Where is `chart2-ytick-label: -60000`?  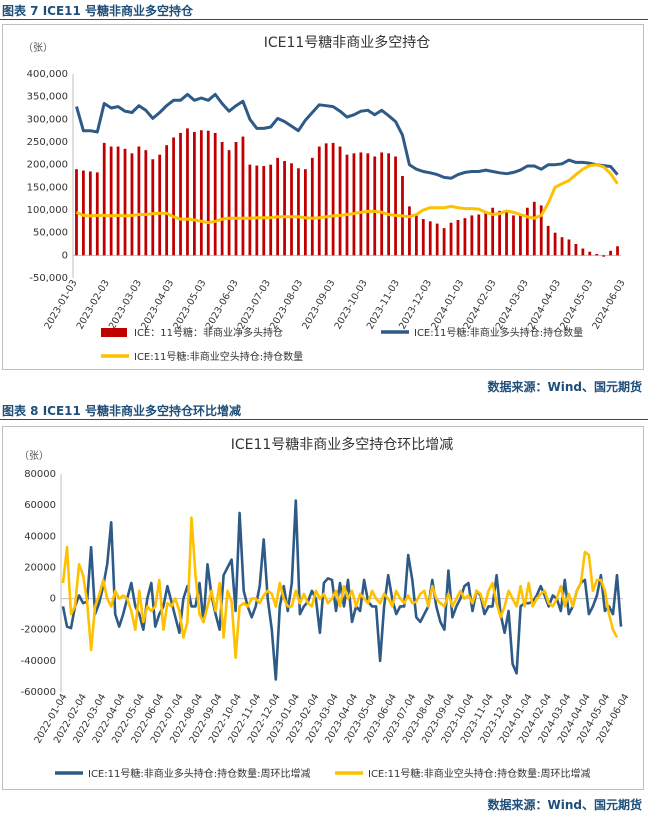
chart2-ytick-label: -60000 is located at coordinates (38, 692).